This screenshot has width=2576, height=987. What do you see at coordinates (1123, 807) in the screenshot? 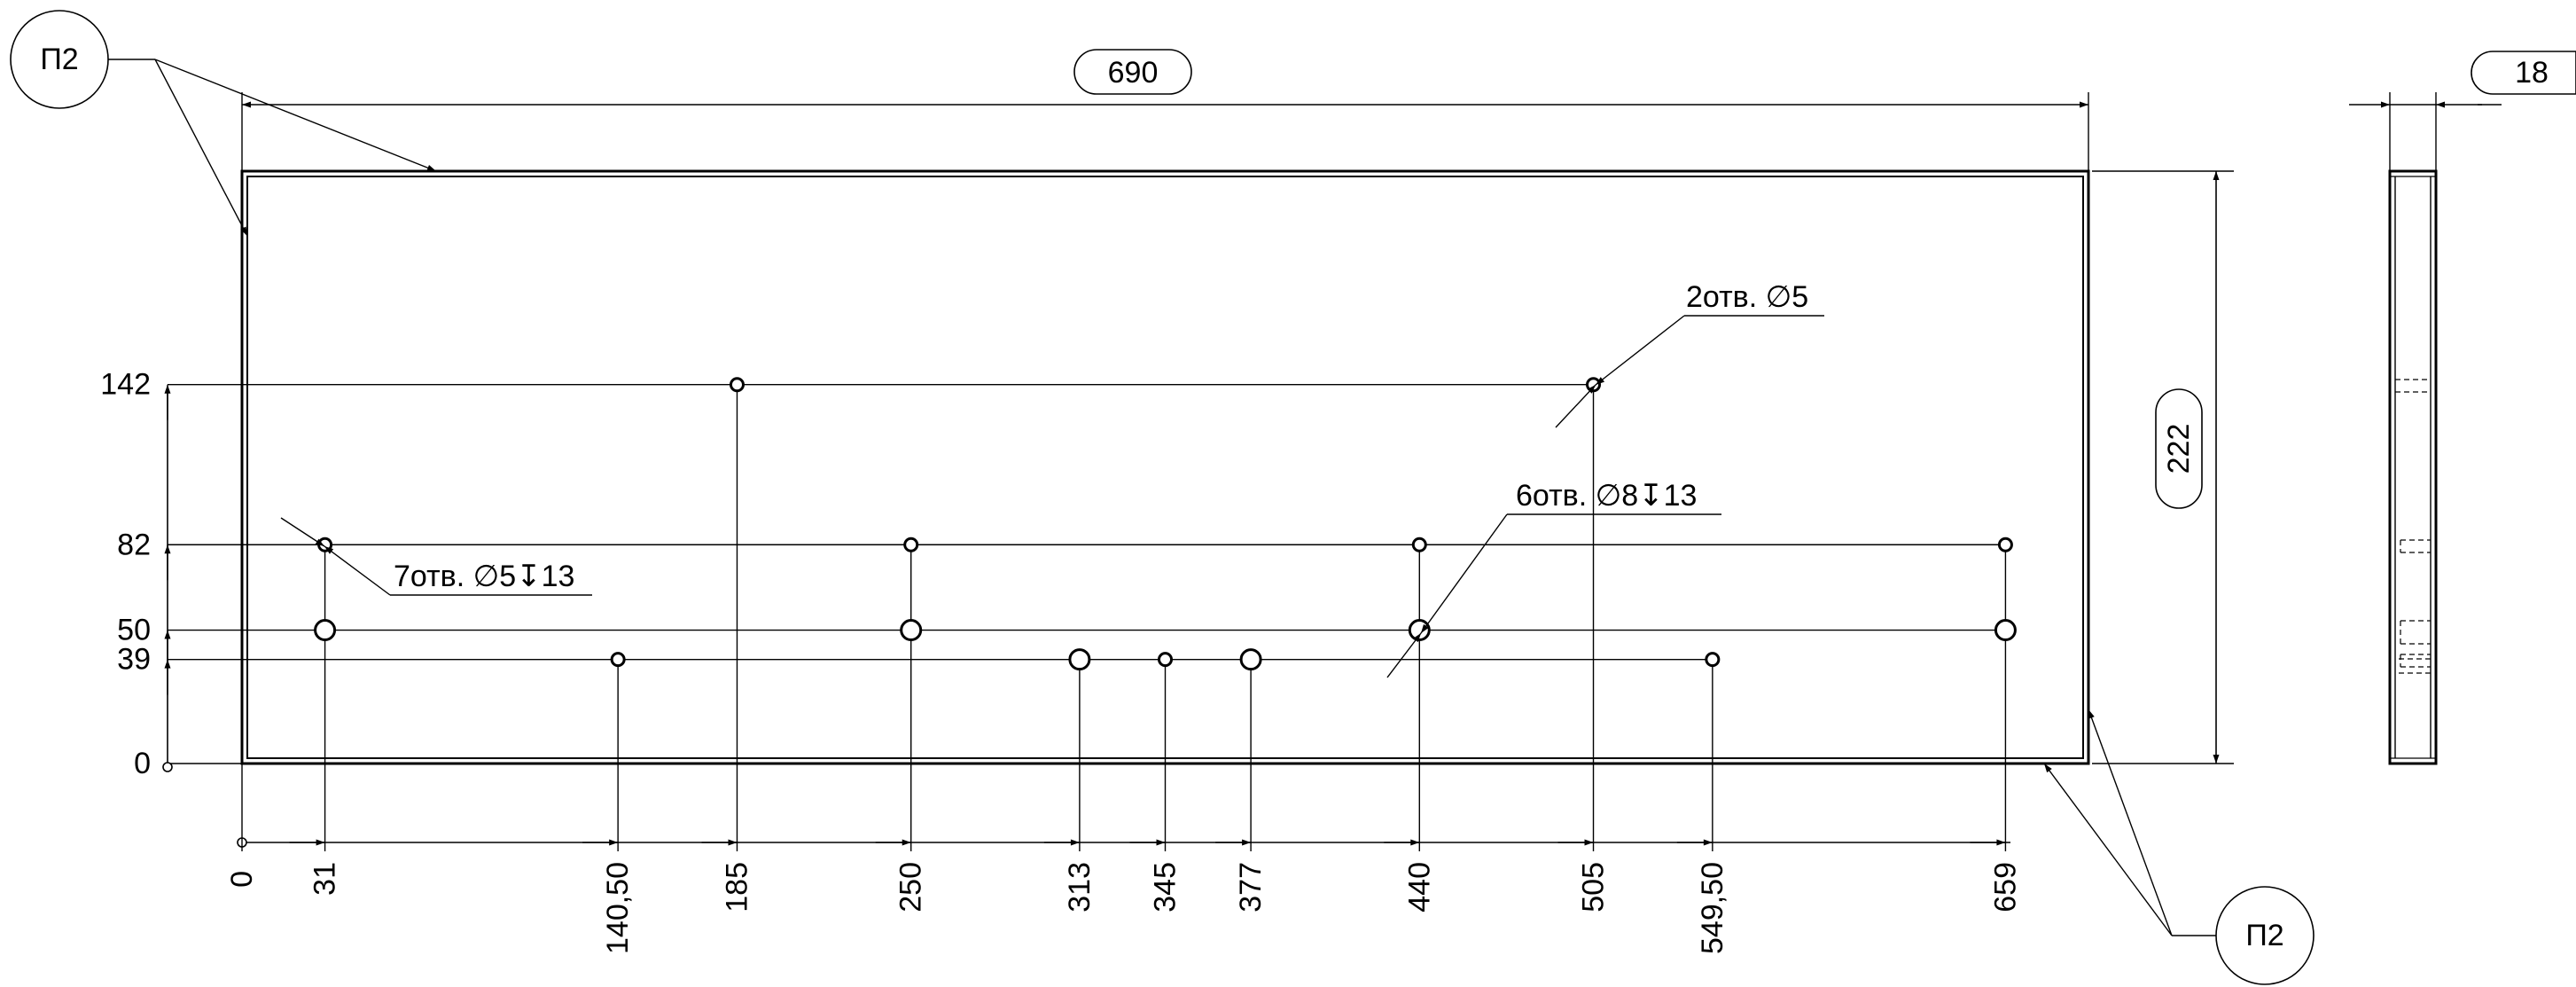
I see `x-baseline` at bounding box center [1123, 807].